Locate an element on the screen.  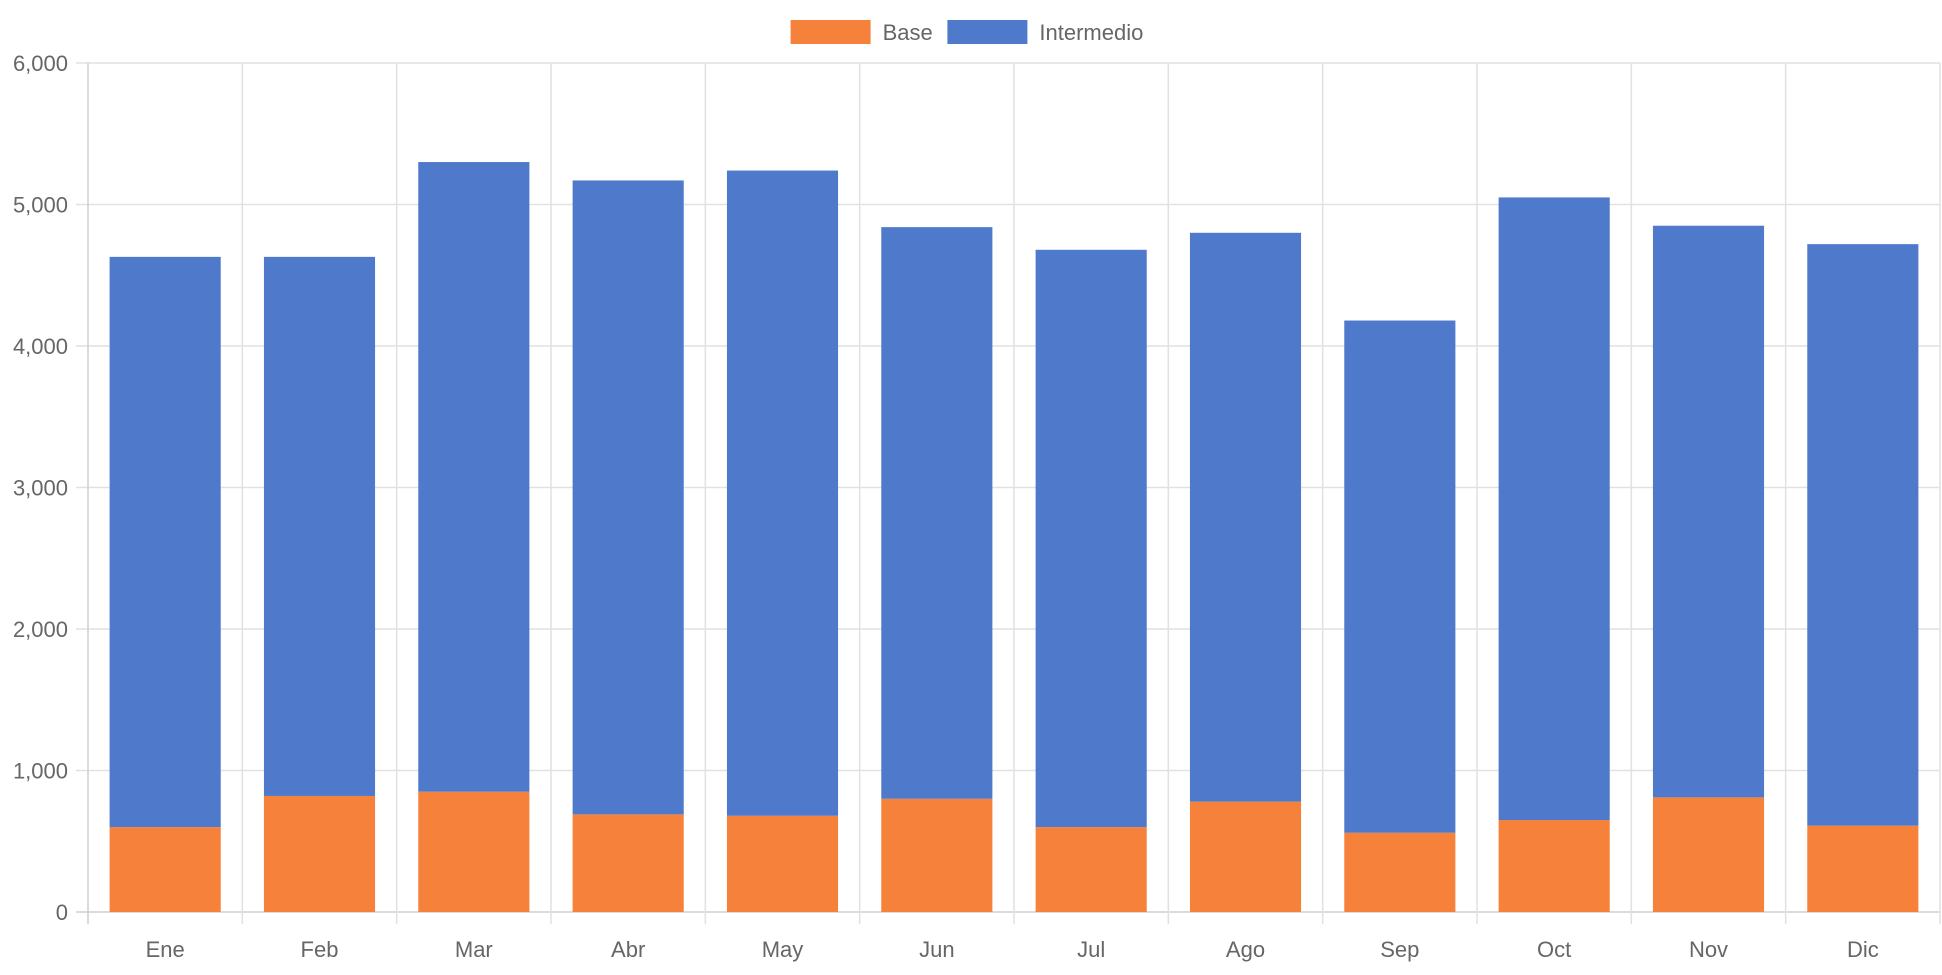
bar-intermedio-jun is located at coordinates (937, 513).